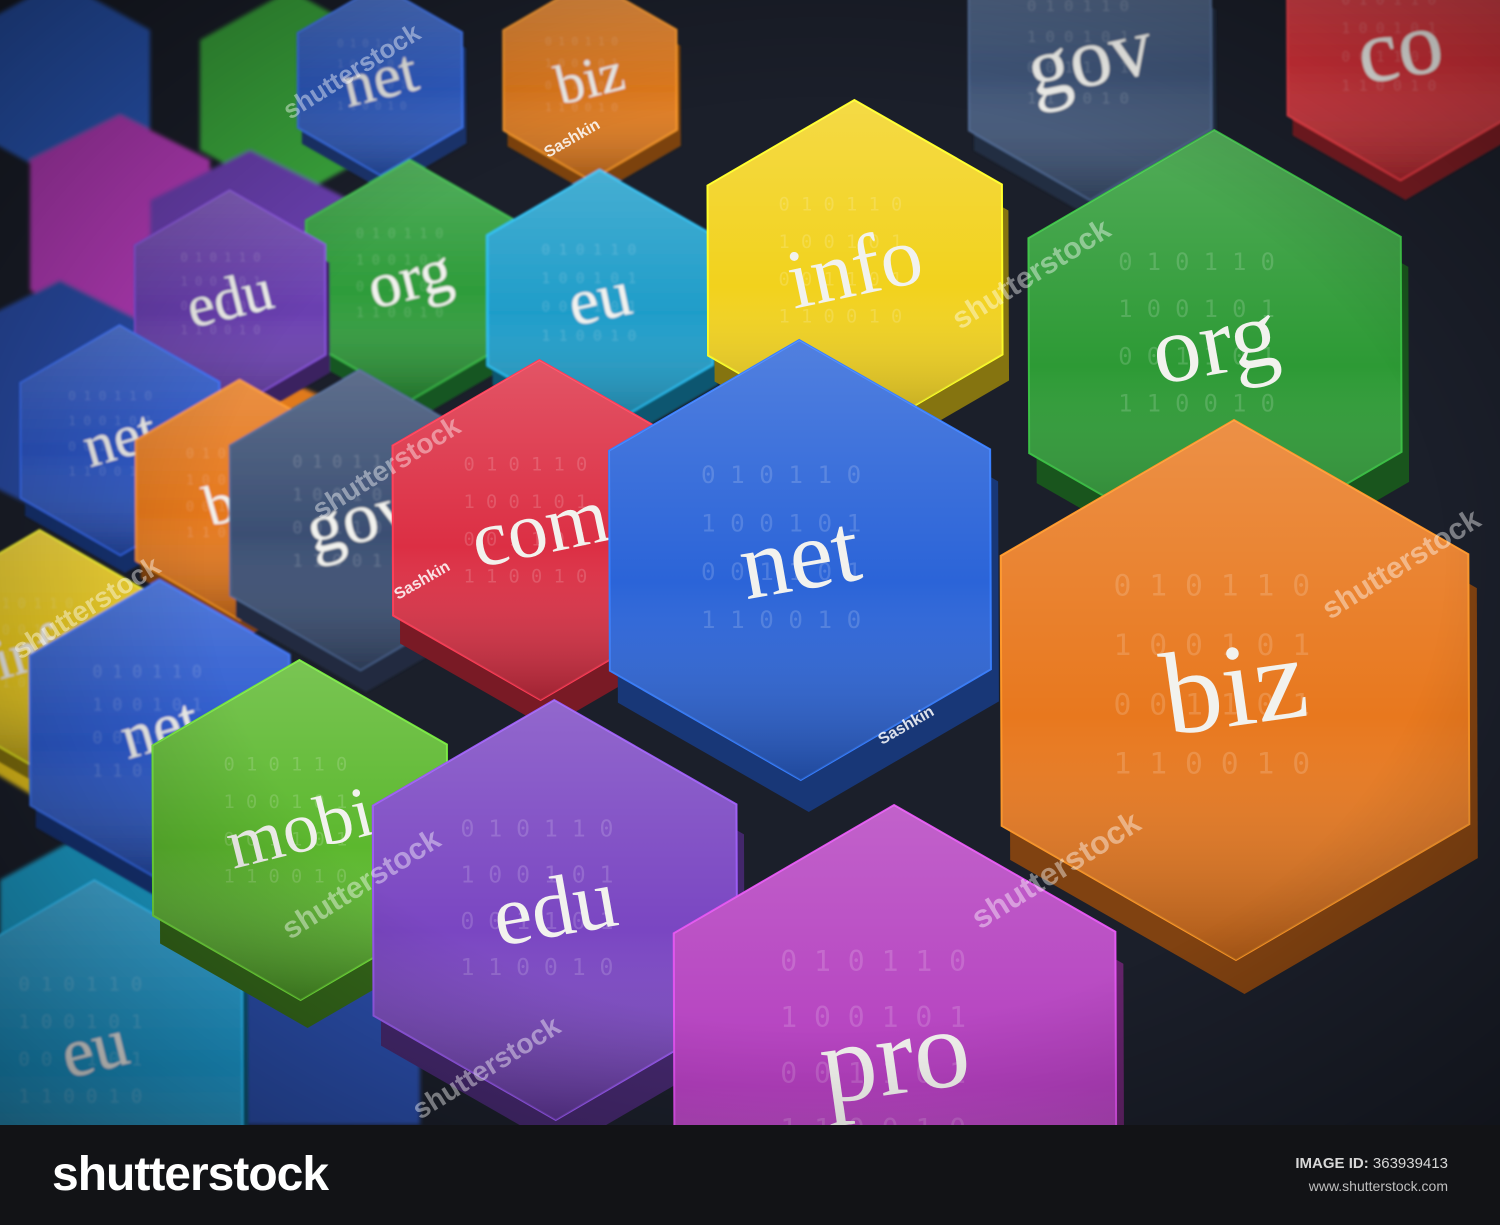 The width and height of the screenshot is (1500, 1225). I want to click on image-id-label: IMAGE ID:, so click(1332, 1163).